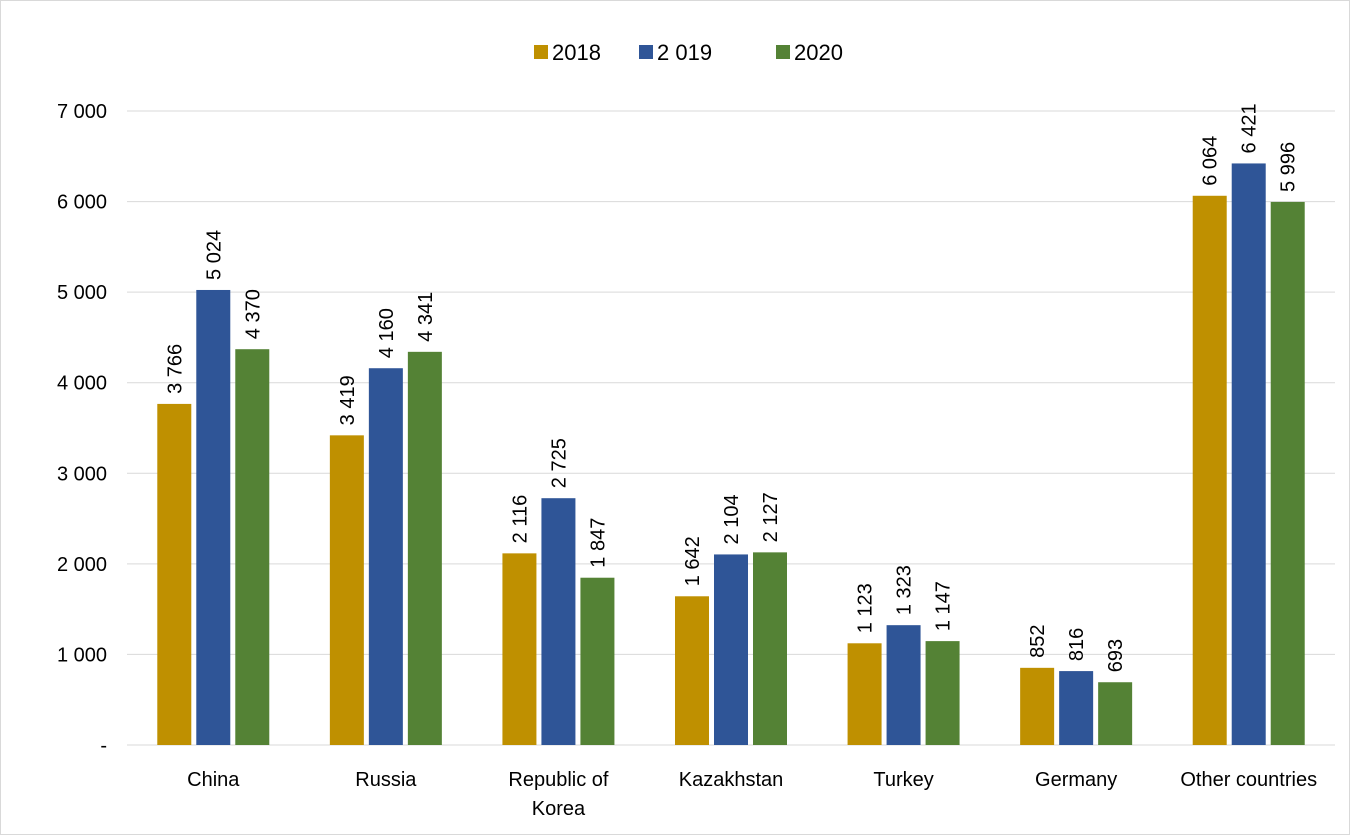 Image resolution: width=1350 pixels, height=835 pixels. I want to click on data-label: 2 104, so click(732, 519).